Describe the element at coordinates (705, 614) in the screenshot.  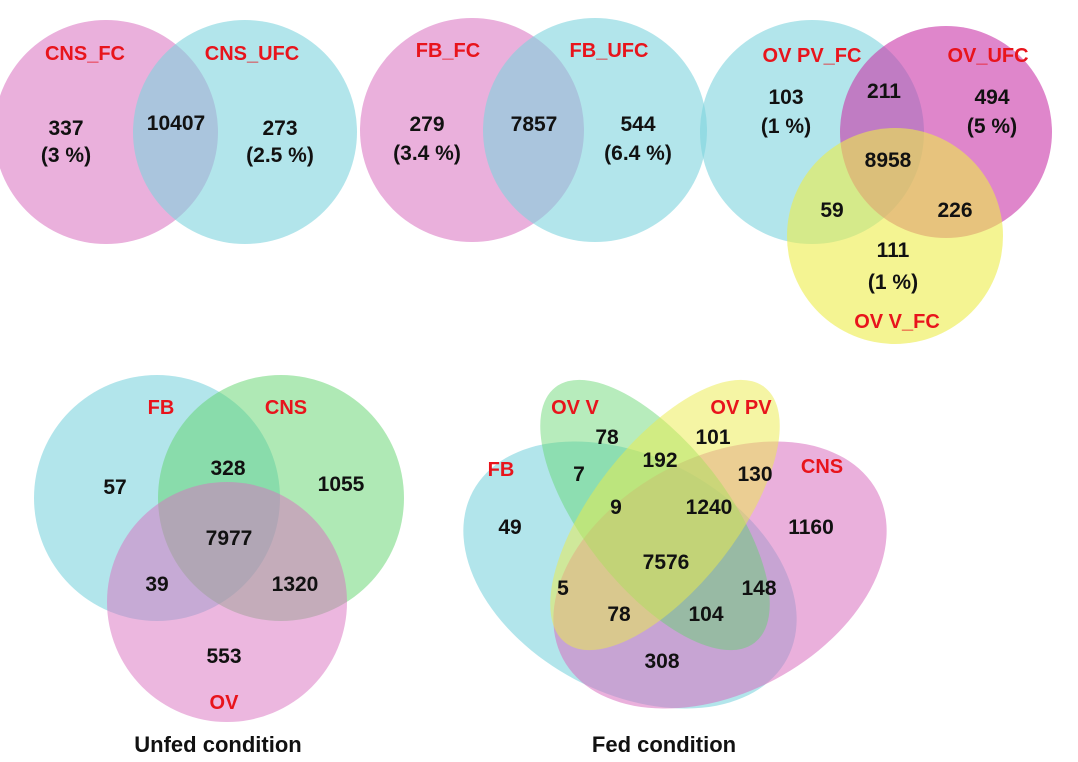
I see `value-fed-fb-v-cns: 104` at that location.